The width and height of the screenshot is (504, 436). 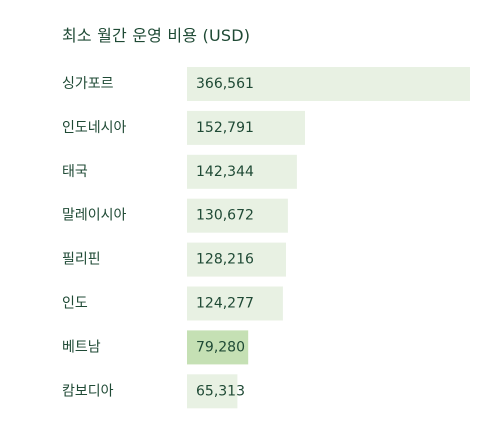 I want to click on value-label-4: 128,216, so click(x=225, y=260).